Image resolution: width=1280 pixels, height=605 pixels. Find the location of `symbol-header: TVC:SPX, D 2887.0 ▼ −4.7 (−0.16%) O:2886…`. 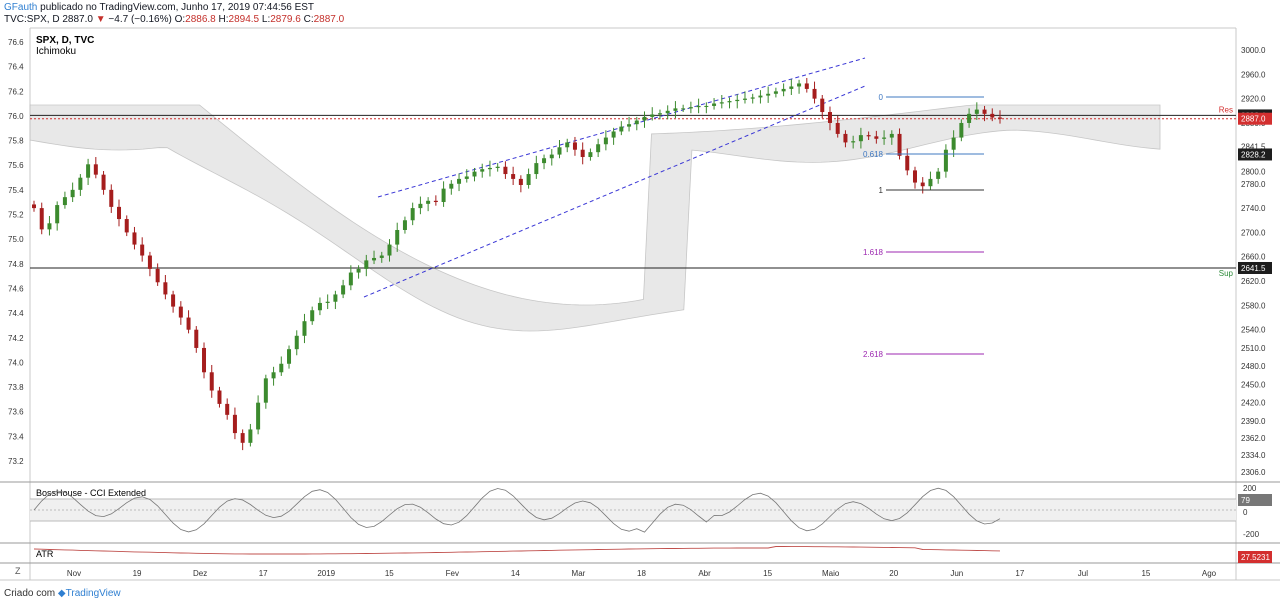

symbol-header: TVC:SPX, D 2887.0 ▼ −4.7 (−0.16%) O:2886… is located at coordinates (174, 19).